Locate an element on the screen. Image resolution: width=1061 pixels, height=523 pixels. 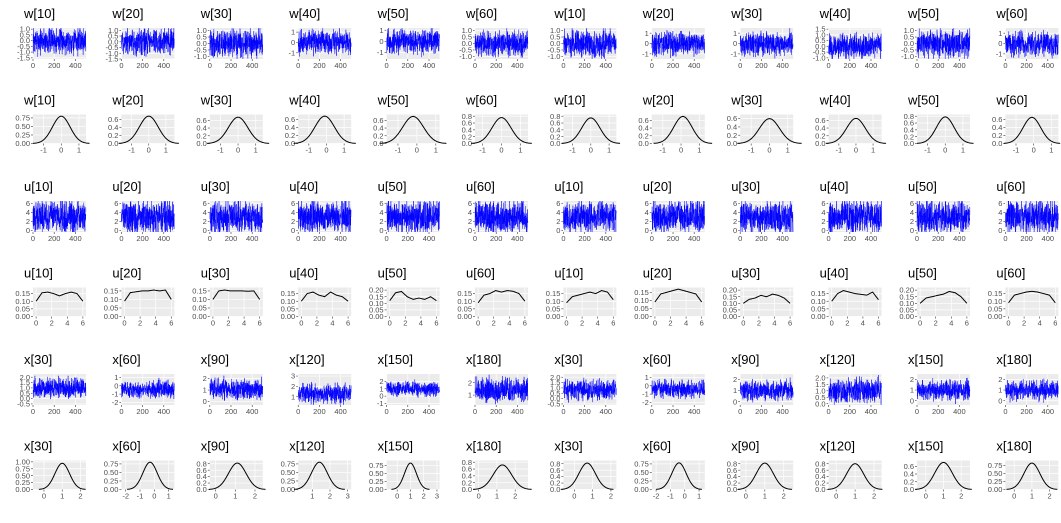
panel-title: x[150] is located at coordinates (925, 359).